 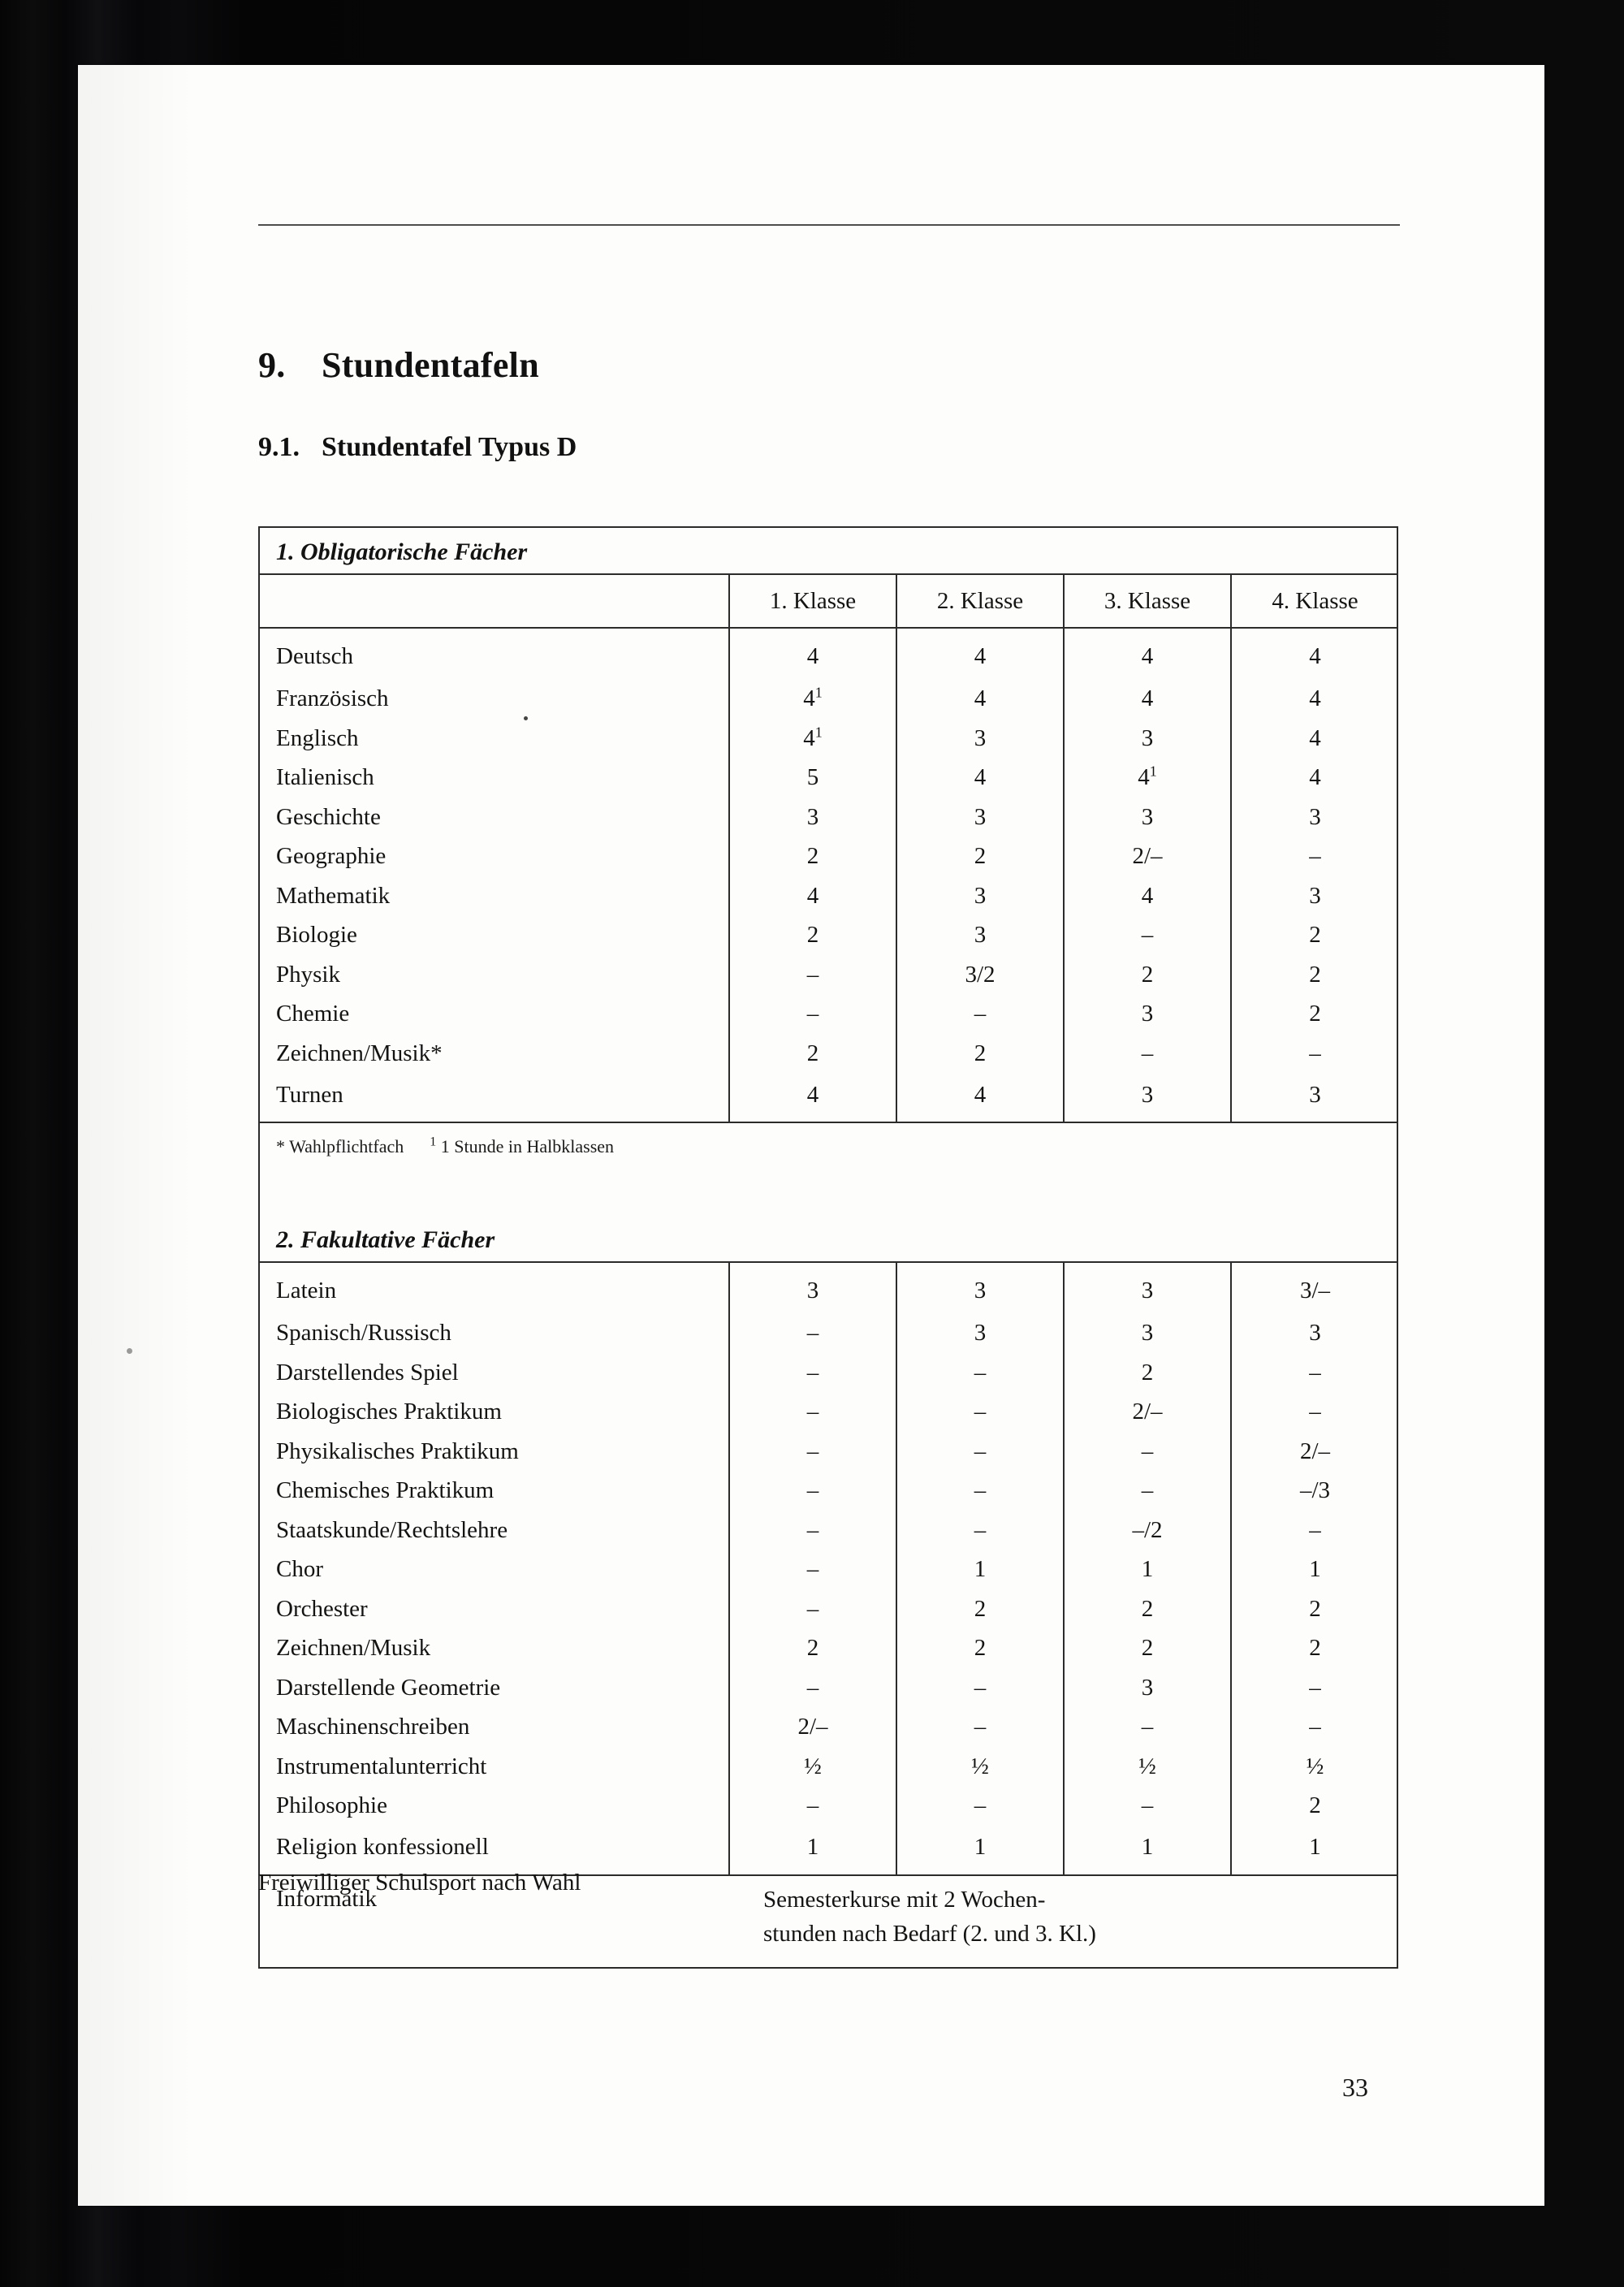 I want to click on table-row: Mathematik 4 3 4 3, so click(x=829, y=895).